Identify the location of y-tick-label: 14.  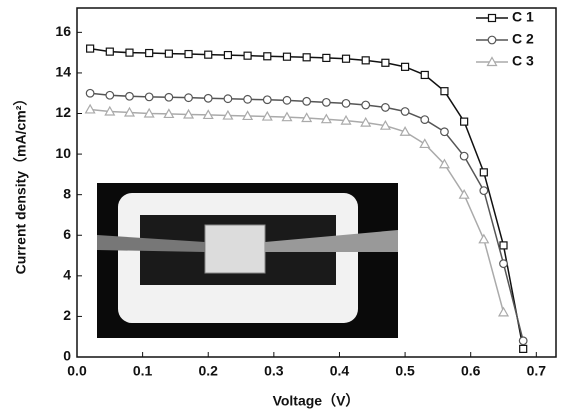
(63, 72).